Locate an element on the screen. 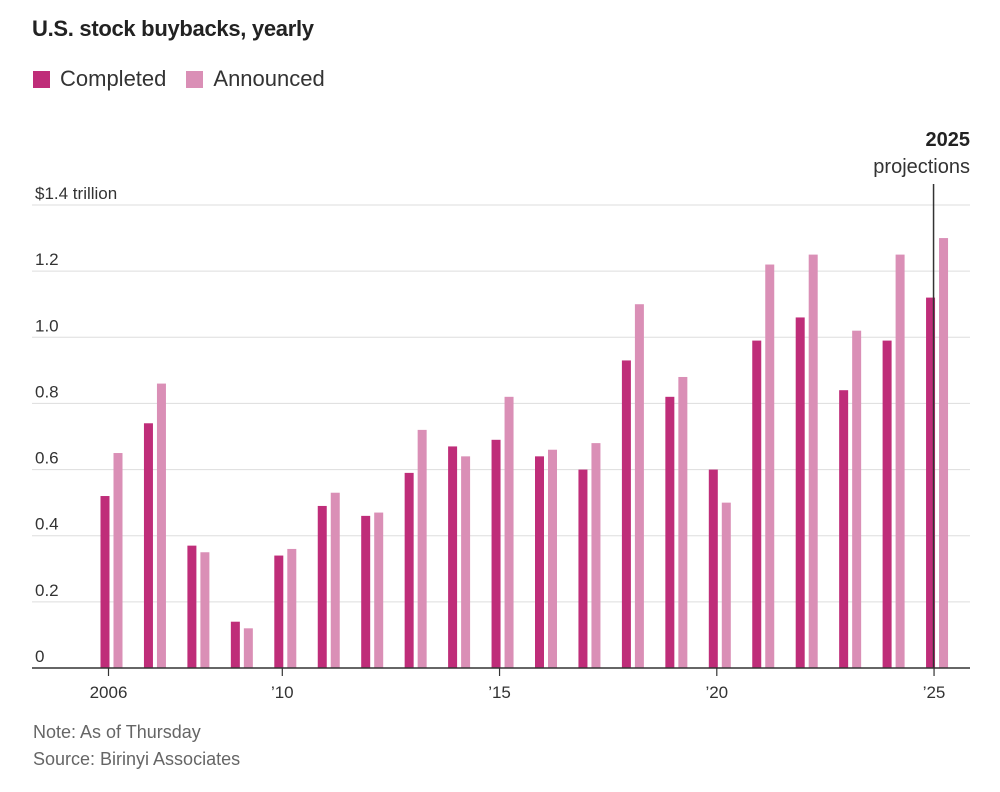  y-tick-label: 0.4 is located at coordinates (47, 524).